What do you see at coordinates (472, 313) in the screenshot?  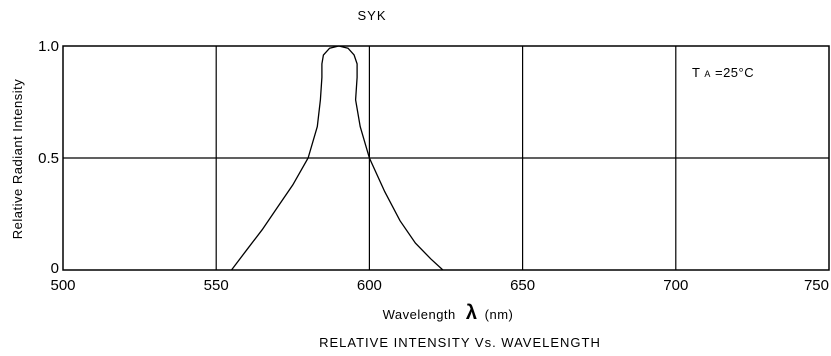 I see `lambda-symbol: λ` at bounding box center [472, 313].